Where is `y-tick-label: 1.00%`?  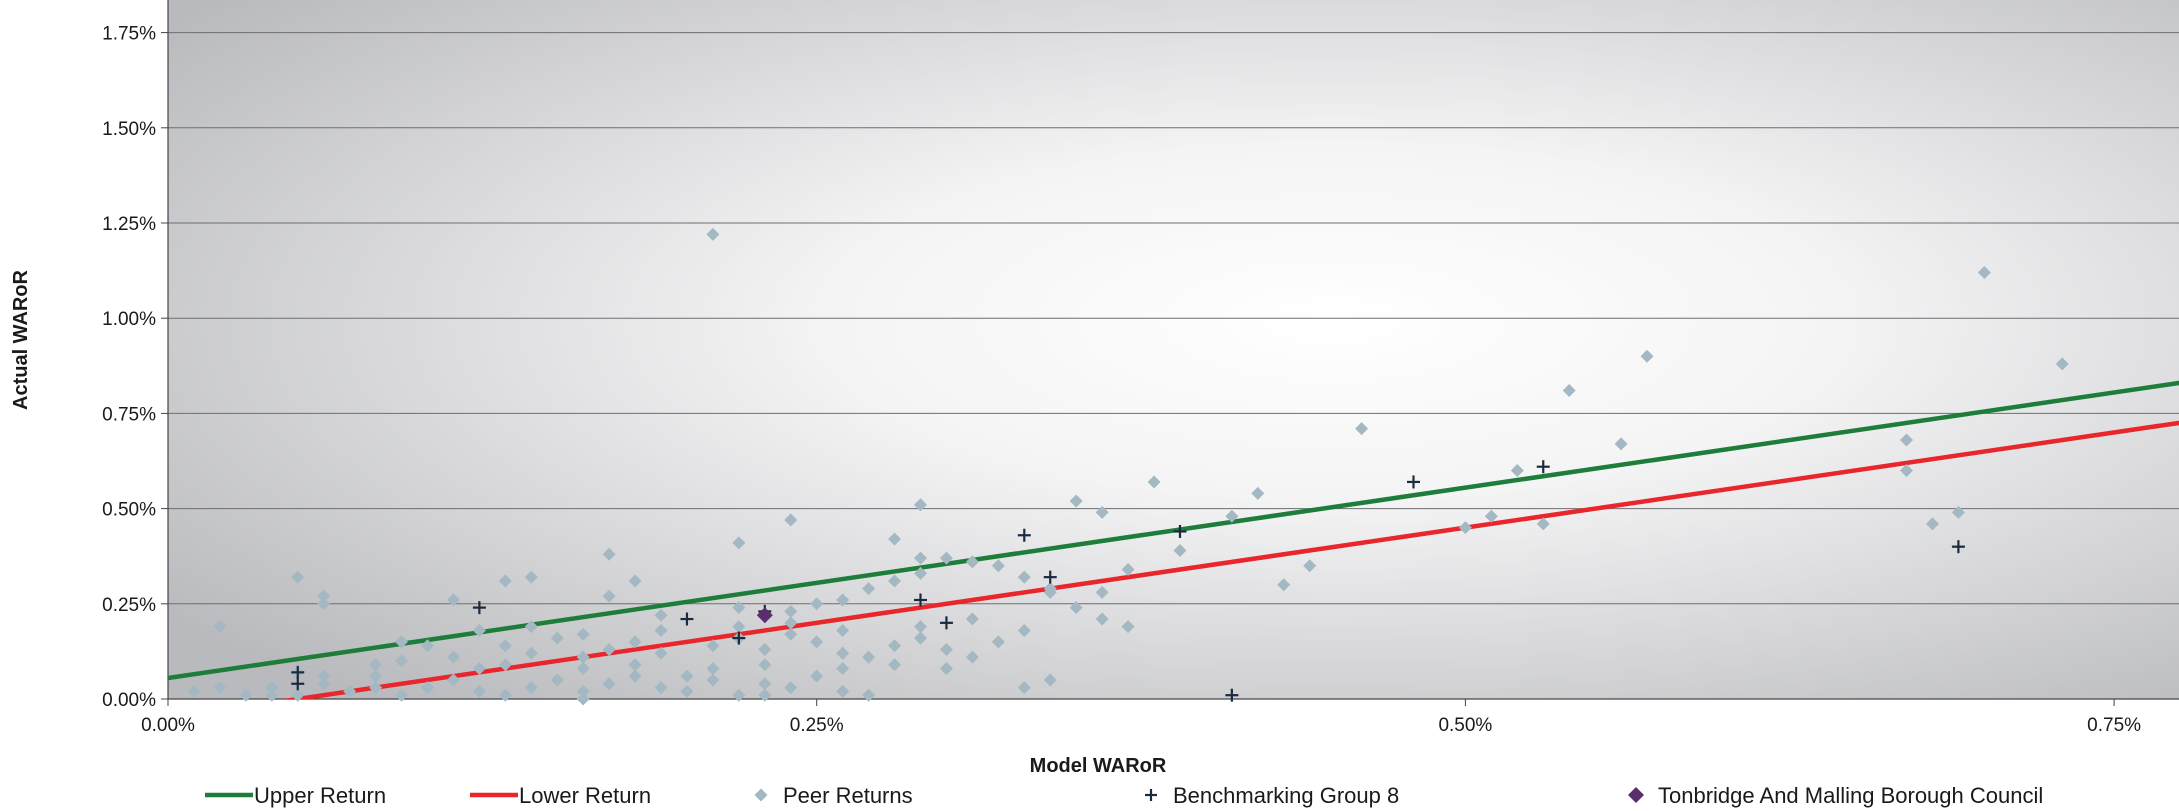
y-tick-label: 1.00% is located at coordinates (129, 319).